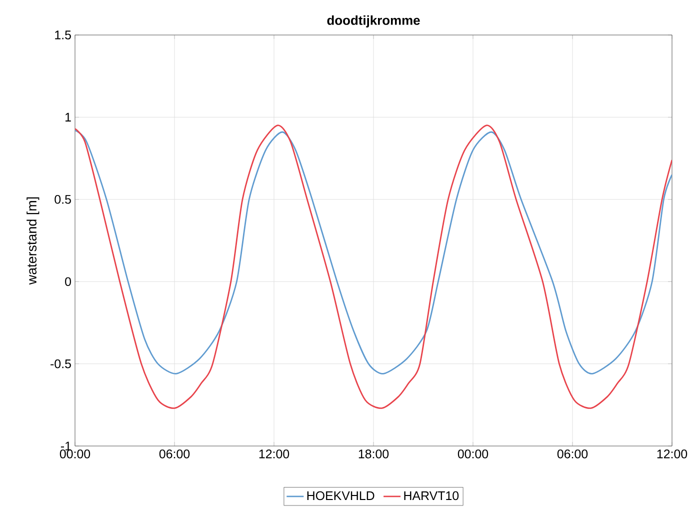 The height and width of the screenshot is (517, 698). What do you see at coordinates (68, 281) in the screenshot?
I see `y-tick-label: 0` at bounding box center [68, 281].